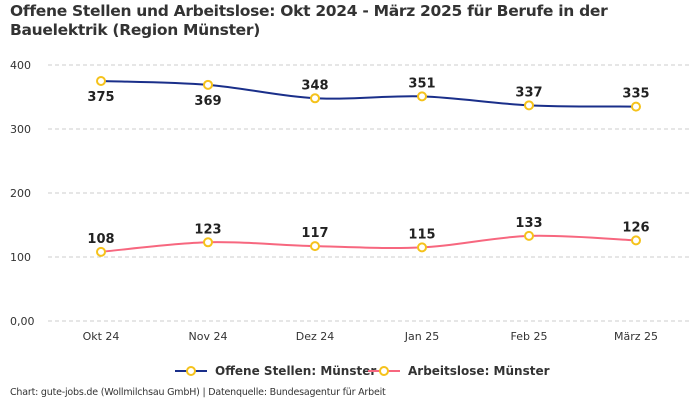  Describe the element at coordinates (421, 234) in the screenshot. I see `data-label: 115` at that location.